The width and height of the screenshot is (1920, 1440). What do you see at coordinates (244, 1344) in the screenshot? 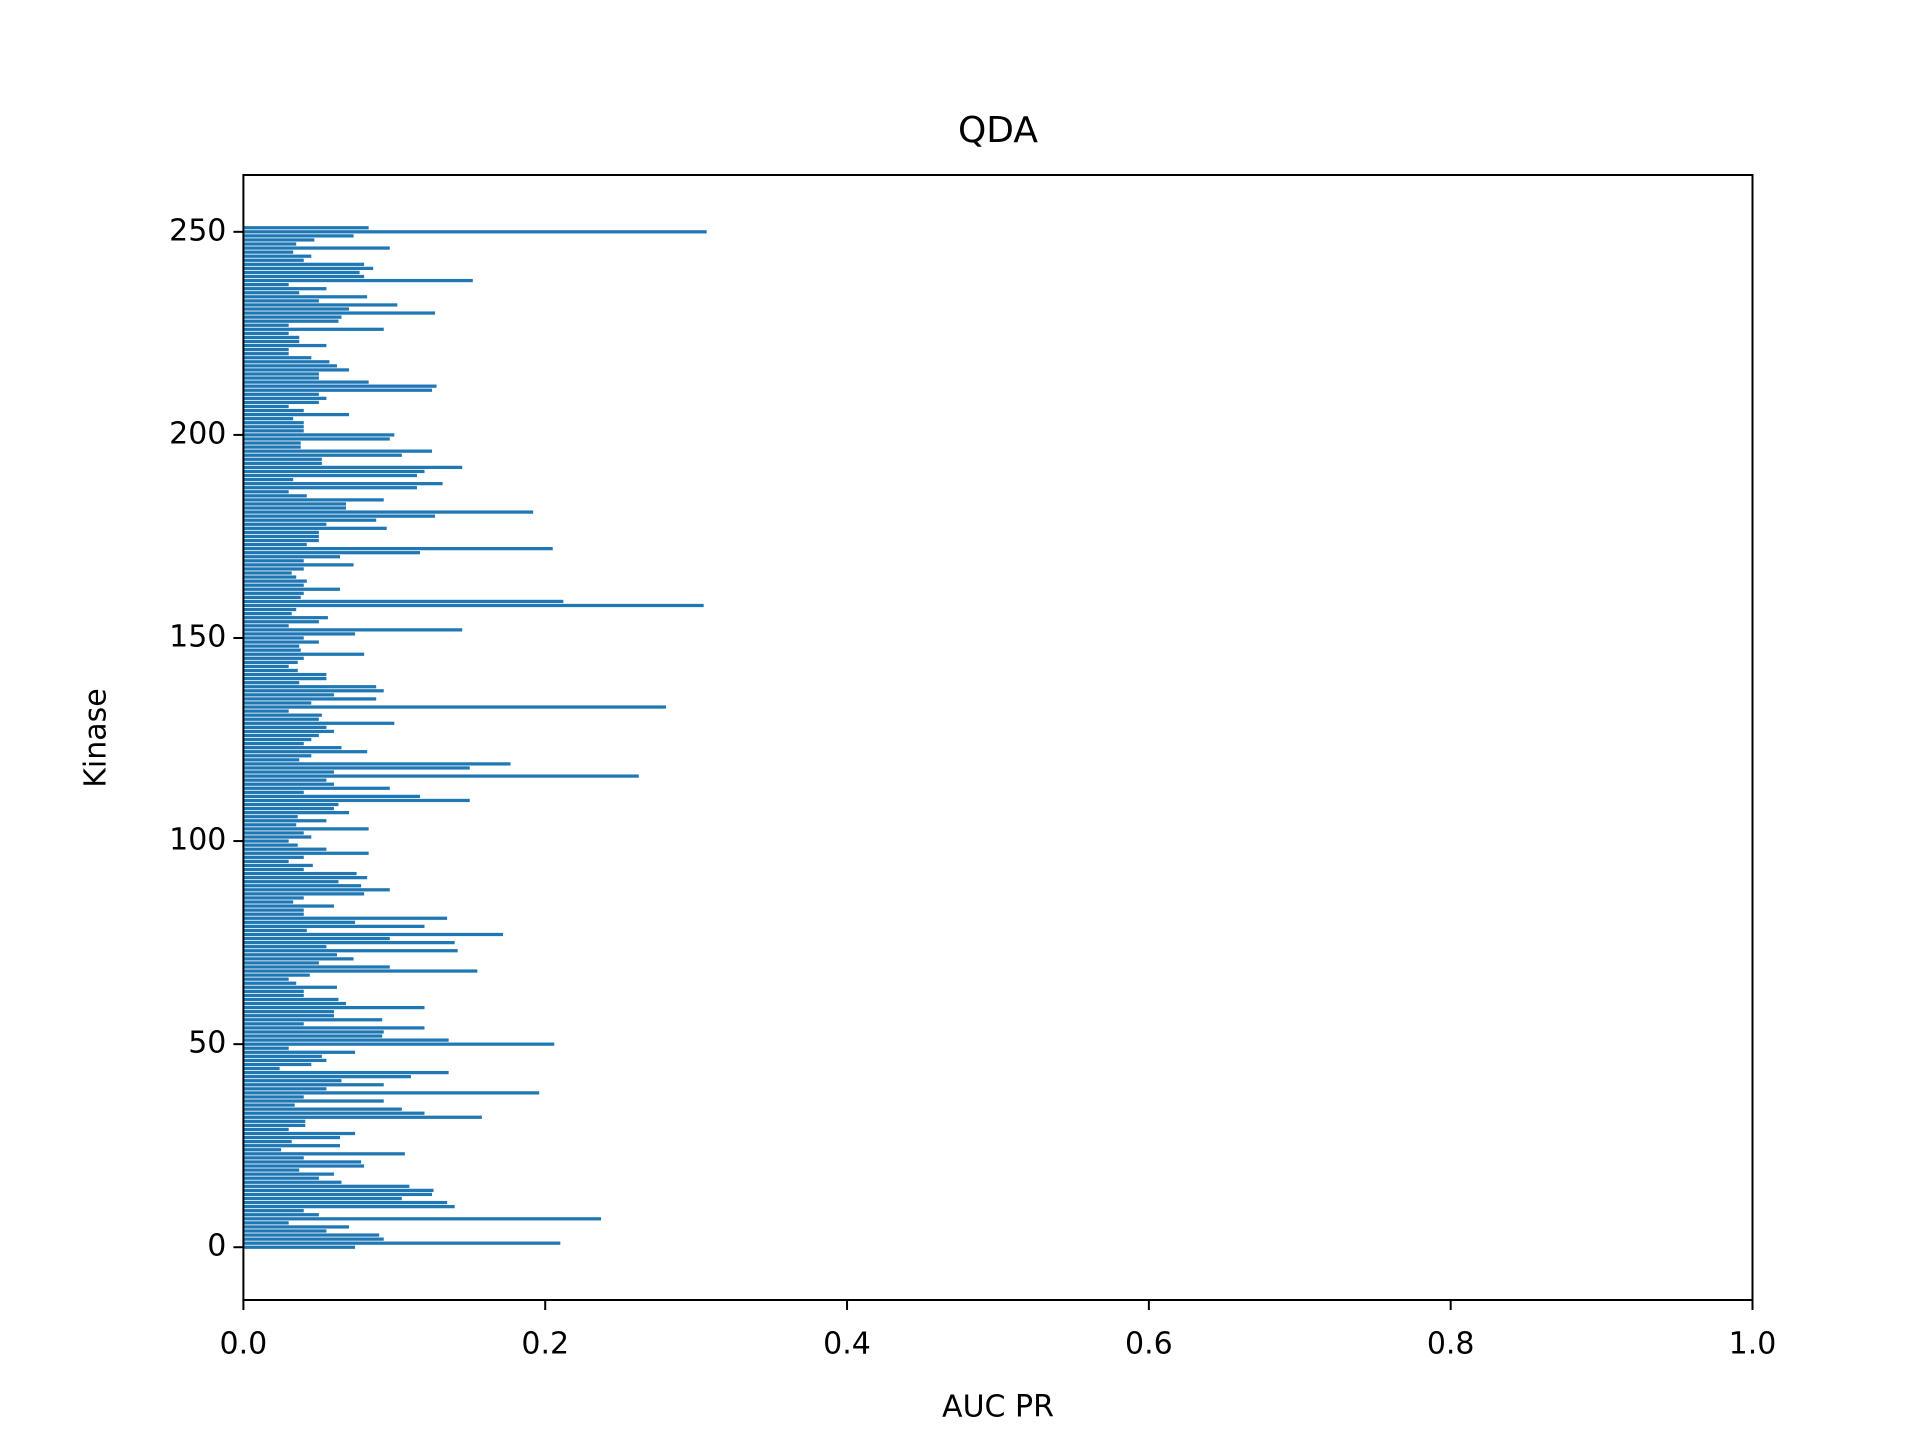
I see `x-tick-label: 0.0` at bounding box center [244, 1344].